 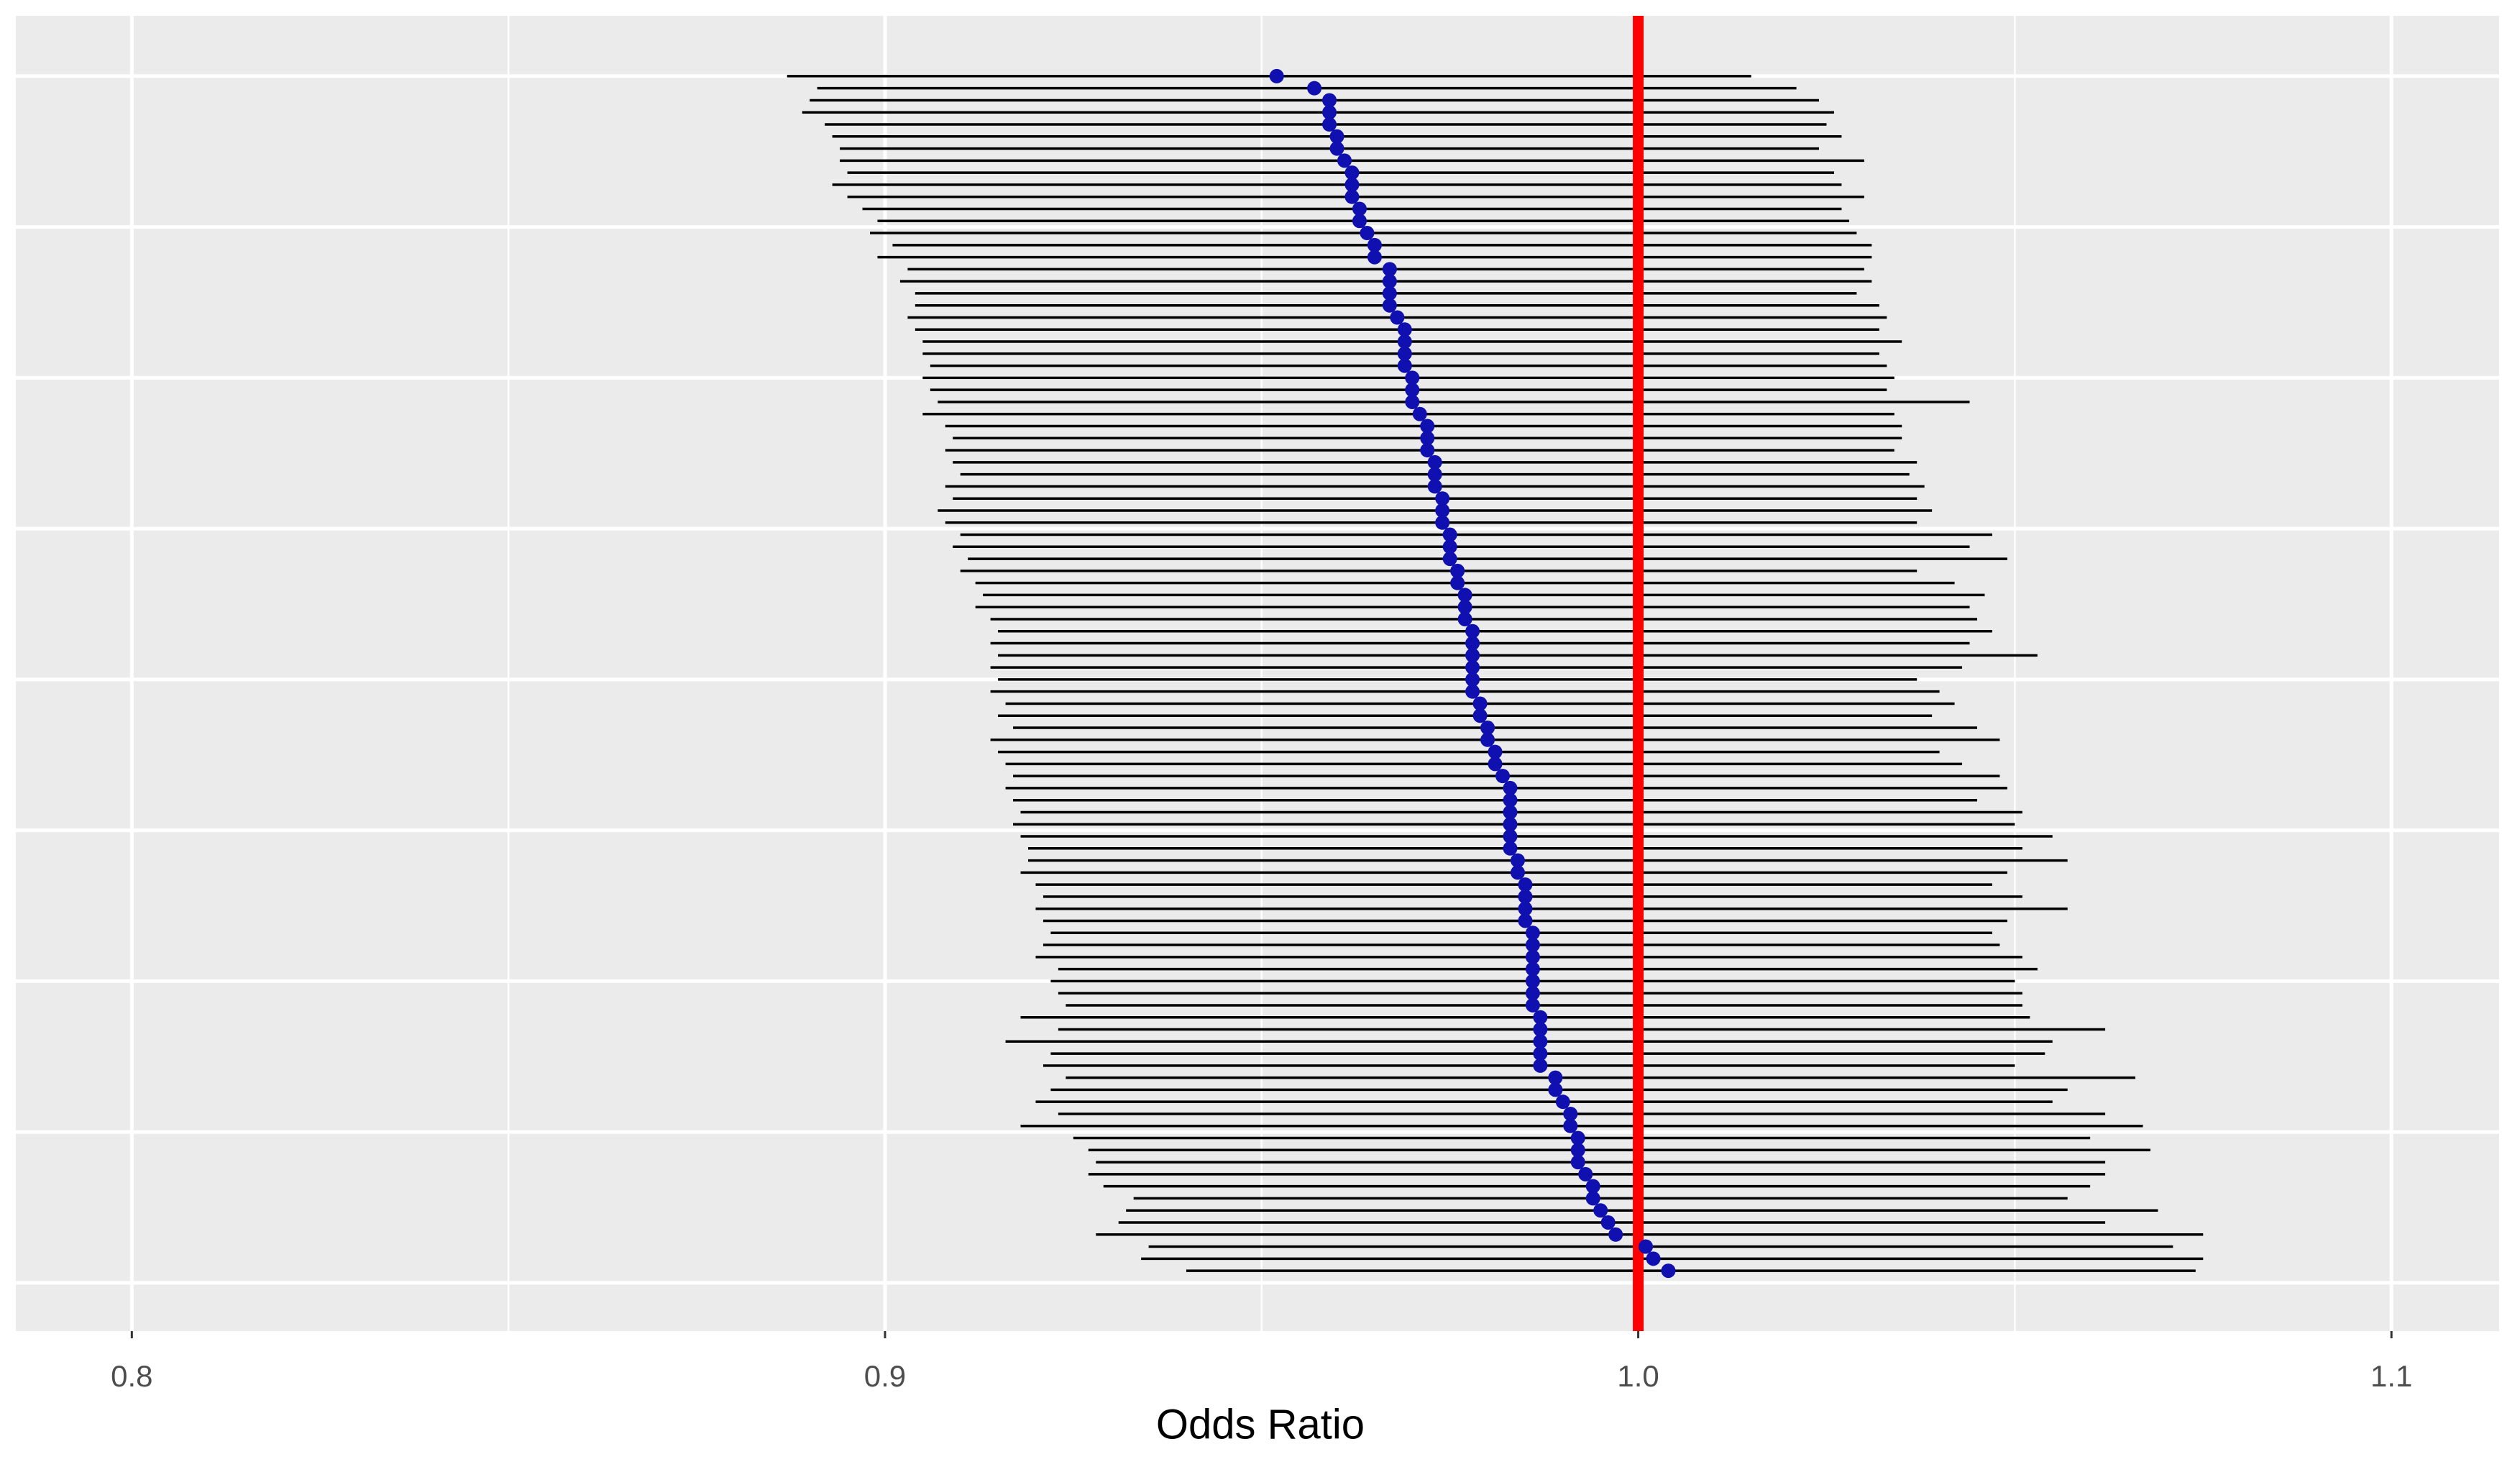 I want to click on x-axis-title: Odds Ratio, so click(x=1260, y=1424).